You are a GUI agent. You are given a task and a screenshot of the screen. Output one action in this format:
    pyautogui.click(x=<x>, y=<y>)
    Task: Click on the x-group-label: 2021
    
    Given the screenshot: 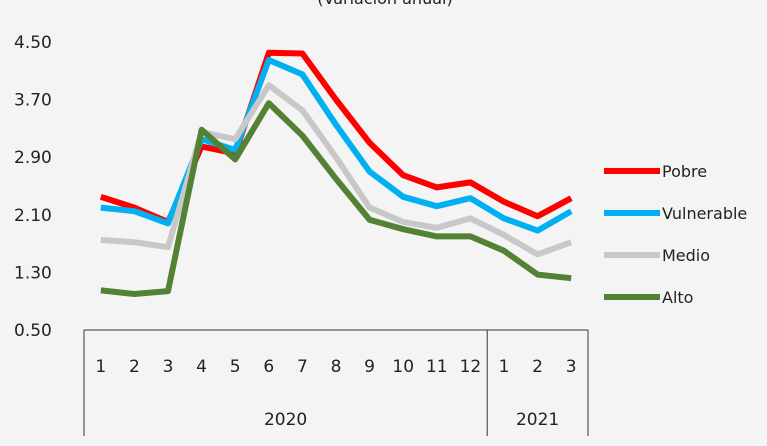 What is the action you would take?
    pyautogui.click(x=537, y=420)
    